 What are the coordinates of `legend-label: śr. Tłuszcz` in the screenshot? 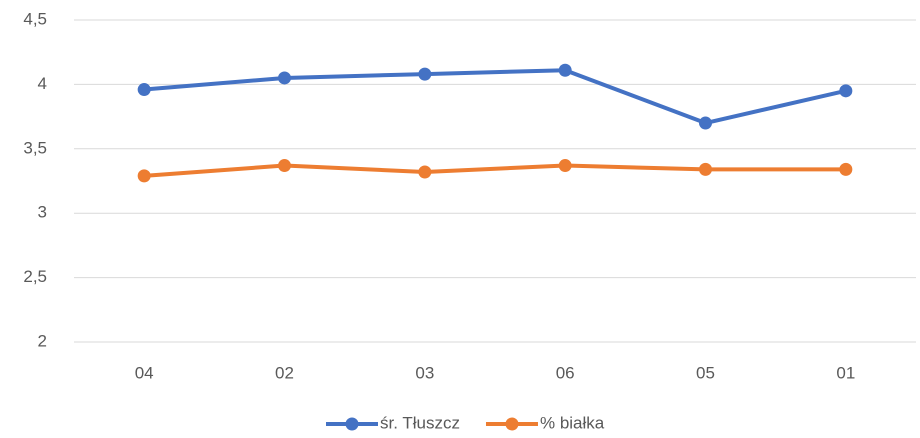 It's located at (420, 422).